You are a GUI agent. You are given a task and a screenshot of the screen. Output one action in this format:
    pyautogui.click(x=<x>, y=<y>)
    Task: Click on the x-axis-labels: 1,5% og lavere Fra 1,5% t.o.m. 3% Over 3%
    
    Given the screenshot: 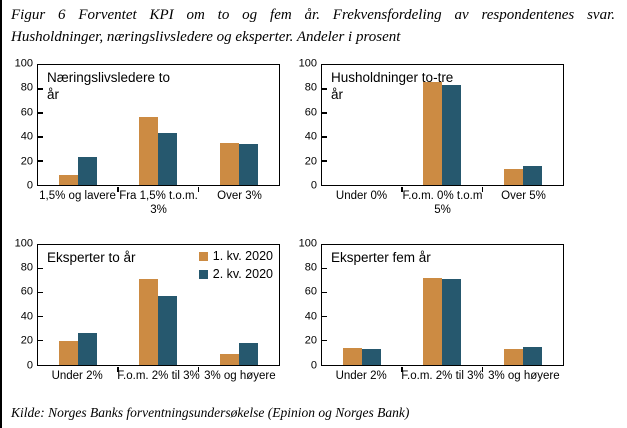 What is the action you would take?
    pyautogui.click(x=158, y=204)
    